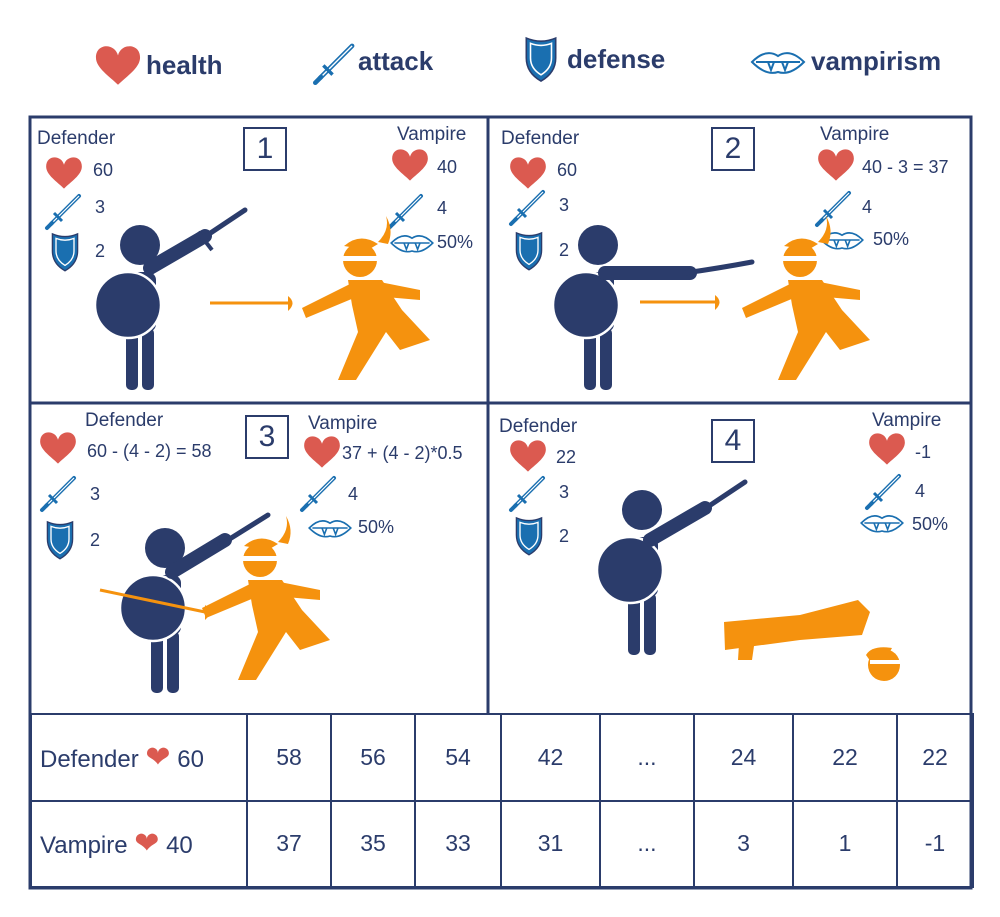 The height and width of the screenshot is (917, 1000). Describe the element at coordinates (190, 759) in the screenshot. I see `row-start-value: 60` at that location.